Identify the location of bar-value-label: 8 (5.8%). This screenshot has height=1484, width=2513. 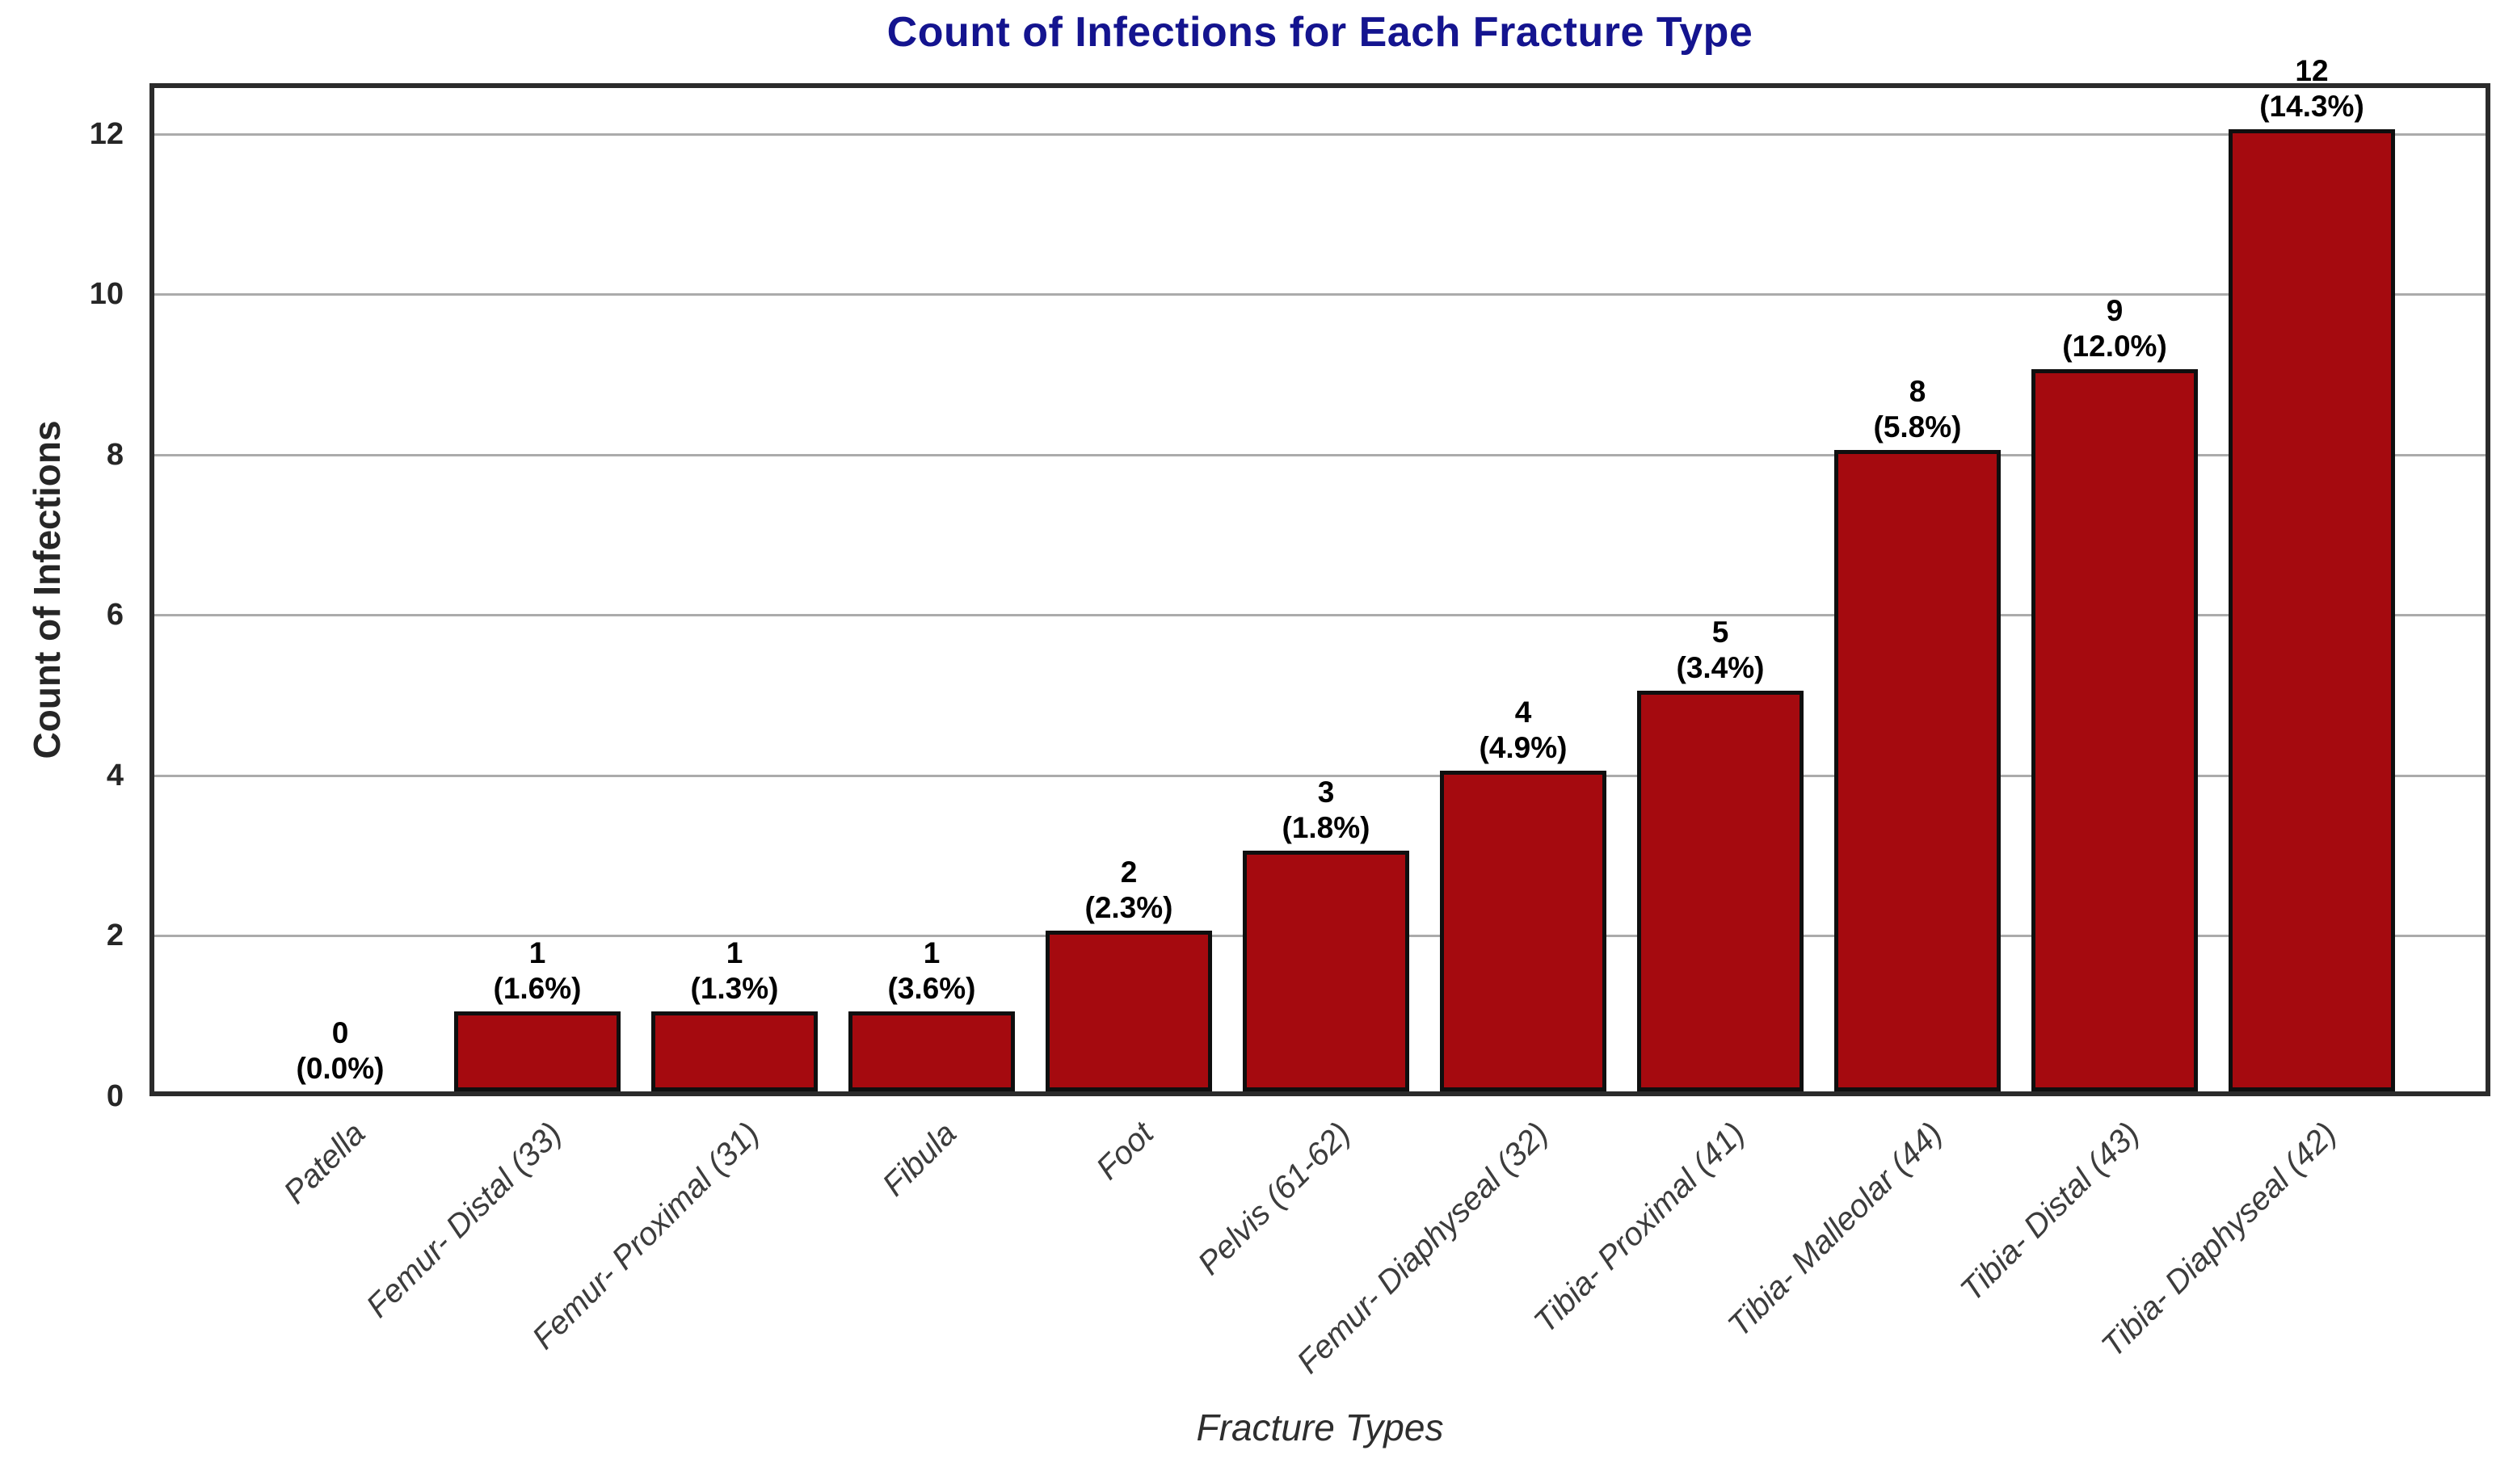
(1918, 409).